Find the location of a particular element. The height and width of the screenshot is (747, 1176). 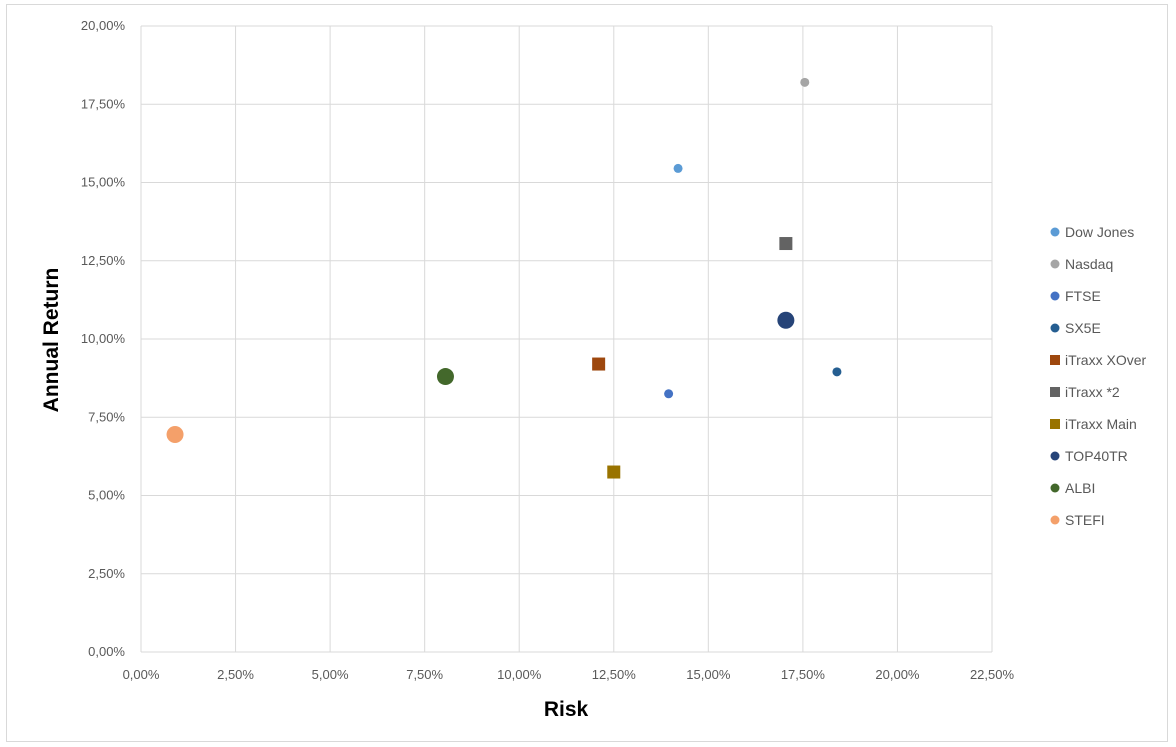

legend-marker-dow-jones is located at coordinates (1055, 232).